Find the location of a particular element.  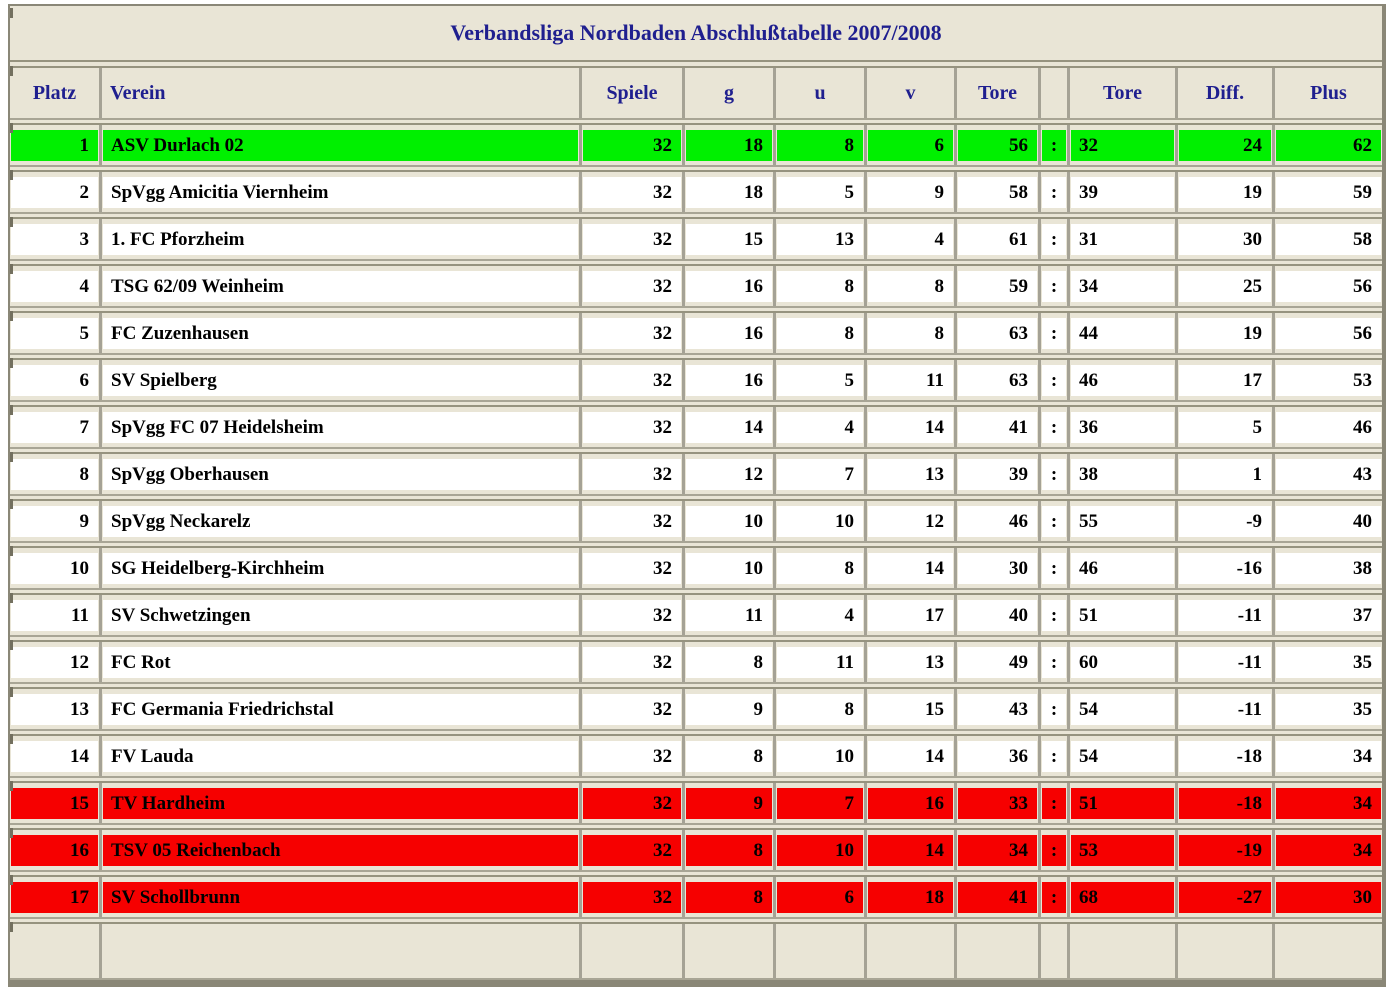

table-row: 1 ASV Durlach 02 32 18 8 6 56:32 24 62 is located at coordinates (696, 145).